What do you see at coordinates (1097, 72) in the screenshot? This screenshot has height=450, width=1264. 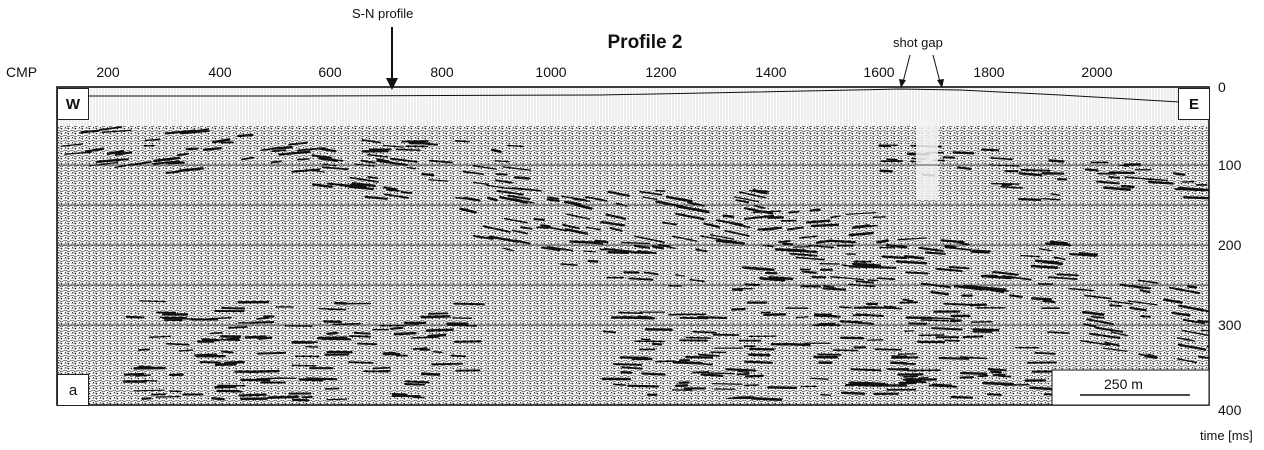 I see `cmp-tick-label: 2000` at bounding box center [1097, 72].